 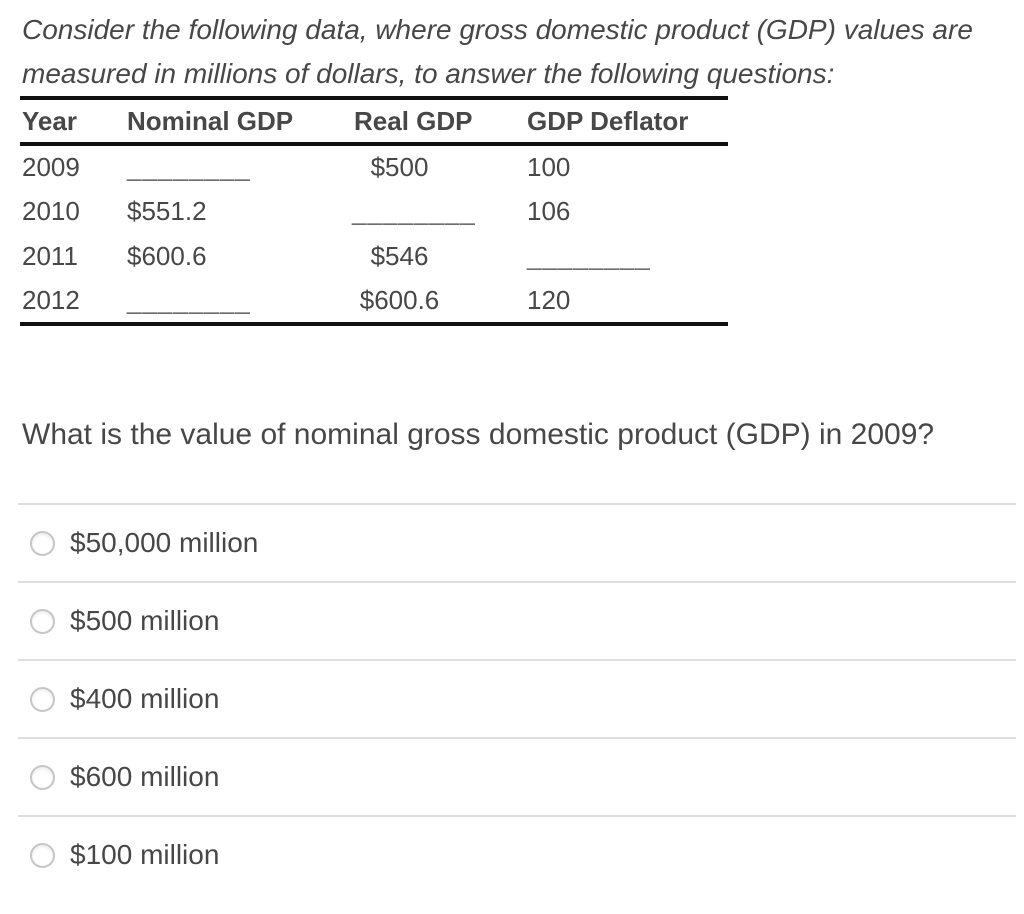 I want to click on option-label: $500 million, so click(x=145, y=620).